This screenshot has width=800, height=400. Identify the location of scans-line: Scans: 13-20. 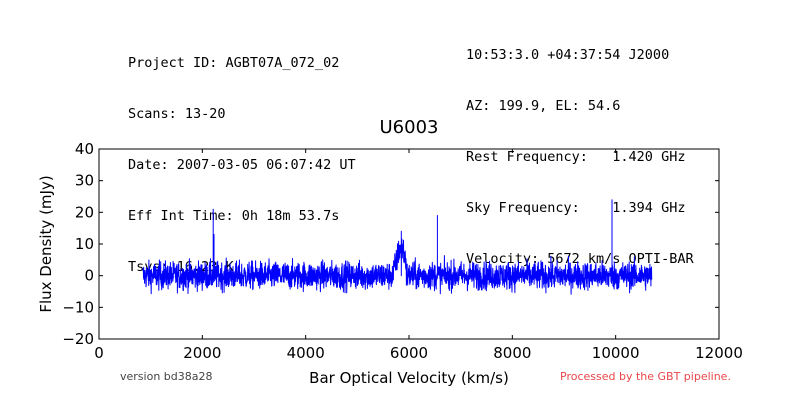
(177, 114).